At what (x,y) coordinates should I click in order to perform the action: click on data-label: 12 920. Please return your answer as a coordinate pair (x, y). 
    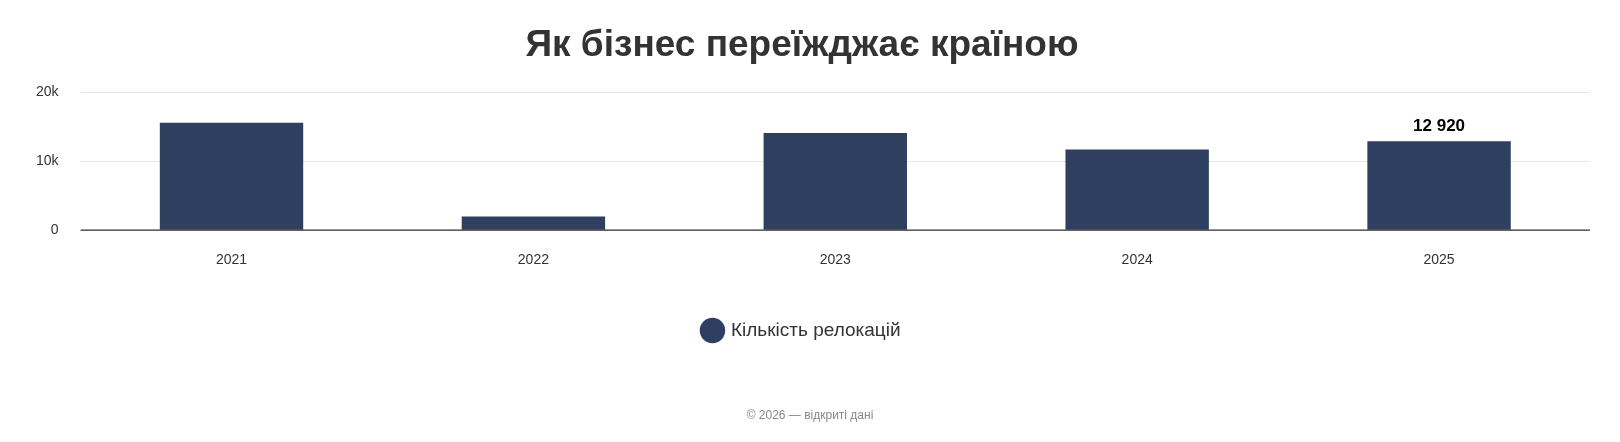
    Looking at the image, I should click on (1439, 126).